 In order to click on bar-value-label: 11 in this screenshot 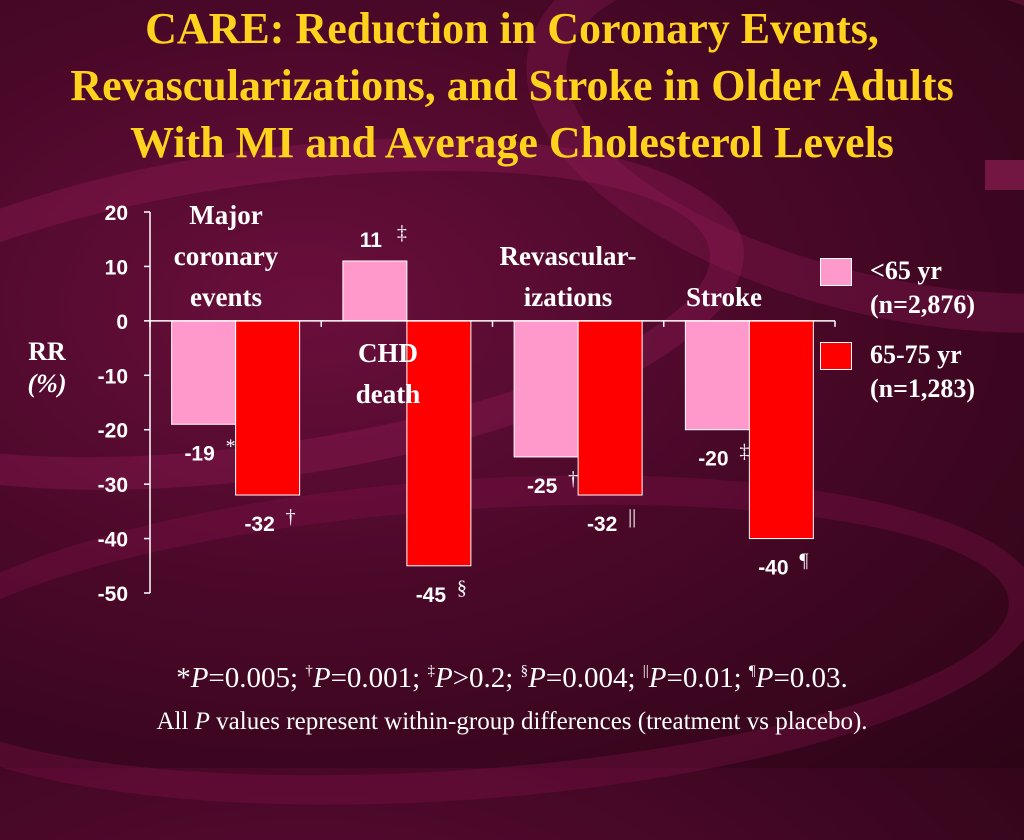, I will do `click(371, 240)`.